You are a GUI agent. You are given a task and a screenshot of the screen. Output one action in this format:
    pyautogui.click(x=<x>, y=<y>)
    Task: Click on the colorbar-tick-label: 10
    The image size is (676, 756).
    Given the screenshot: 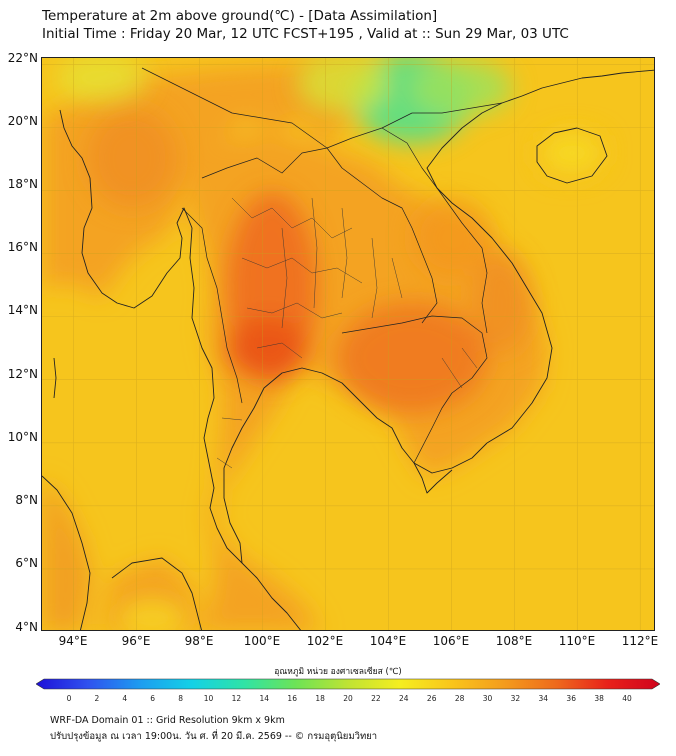 What is the action you would take?
    pyautogui.click(x=209, y=698)
    